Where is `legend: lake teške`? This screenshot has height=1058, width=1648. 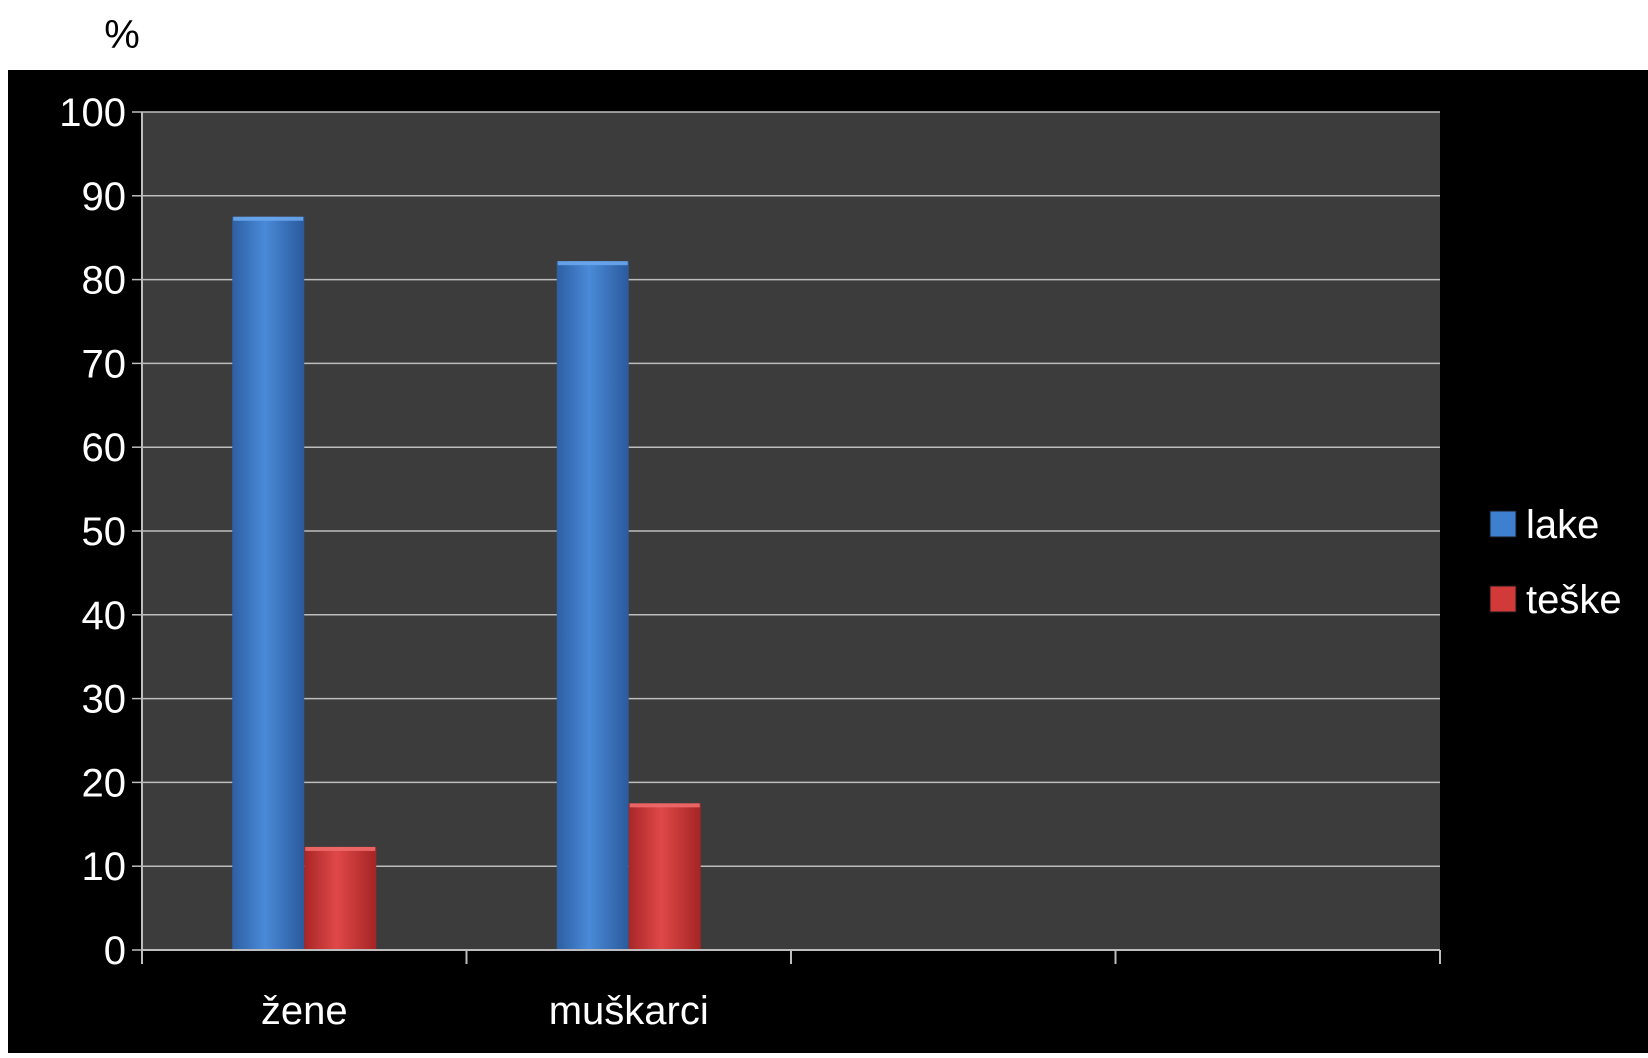 legend: lake teške is located at coordinates (1555, 562).